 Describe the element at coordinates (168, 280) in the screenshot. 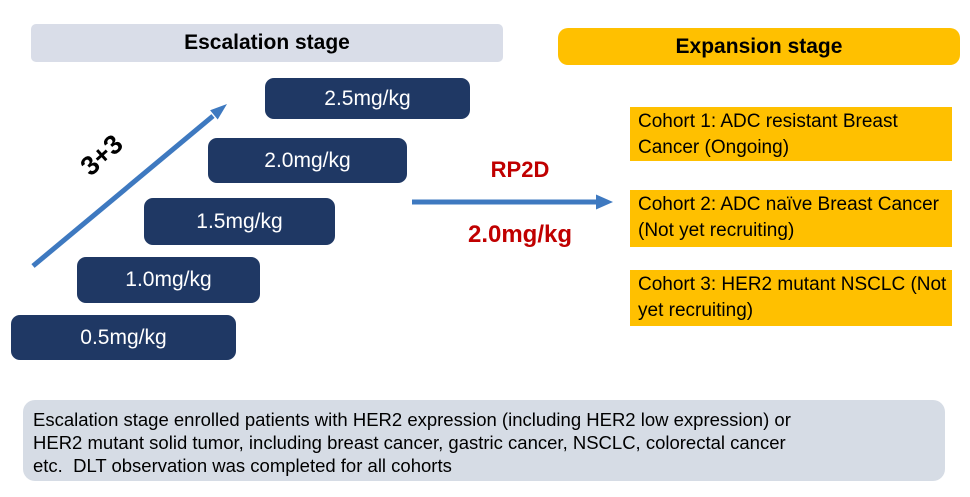

I see `dose-box-1.0mgkg: 1.0mg/kg` at that location.